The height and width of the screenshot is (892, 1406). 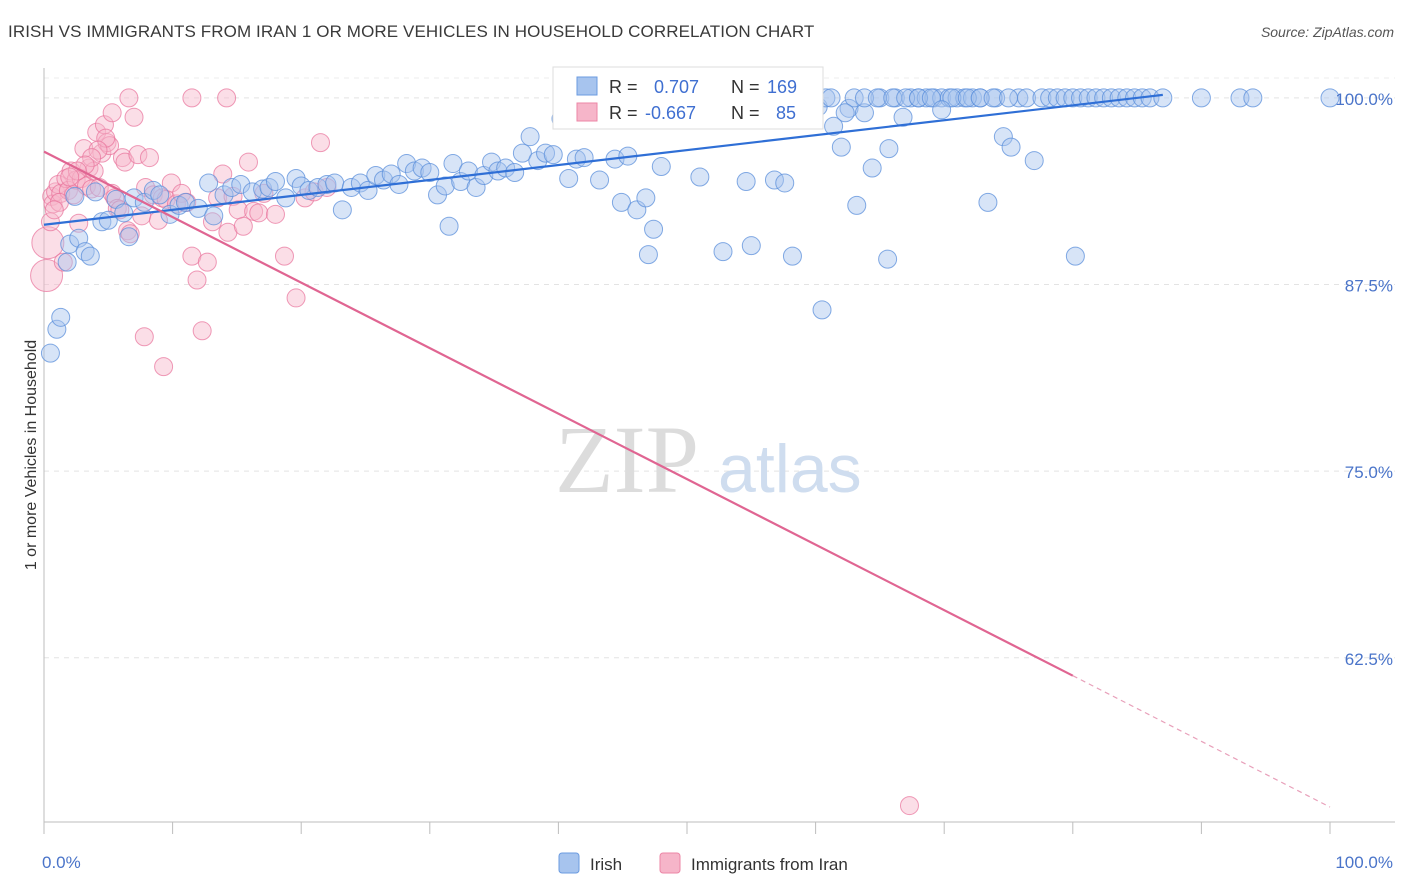 I want to click on y-tick-label: 75.0%, so click(x=1369, y=472).